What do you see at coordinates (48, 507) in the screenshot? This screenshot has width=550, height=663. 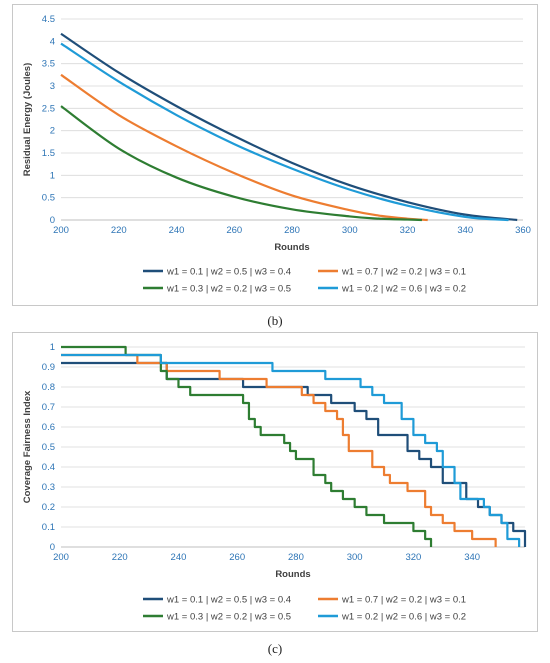 I see `y-tick-label: 0.2` at bounding box center [48, 507].